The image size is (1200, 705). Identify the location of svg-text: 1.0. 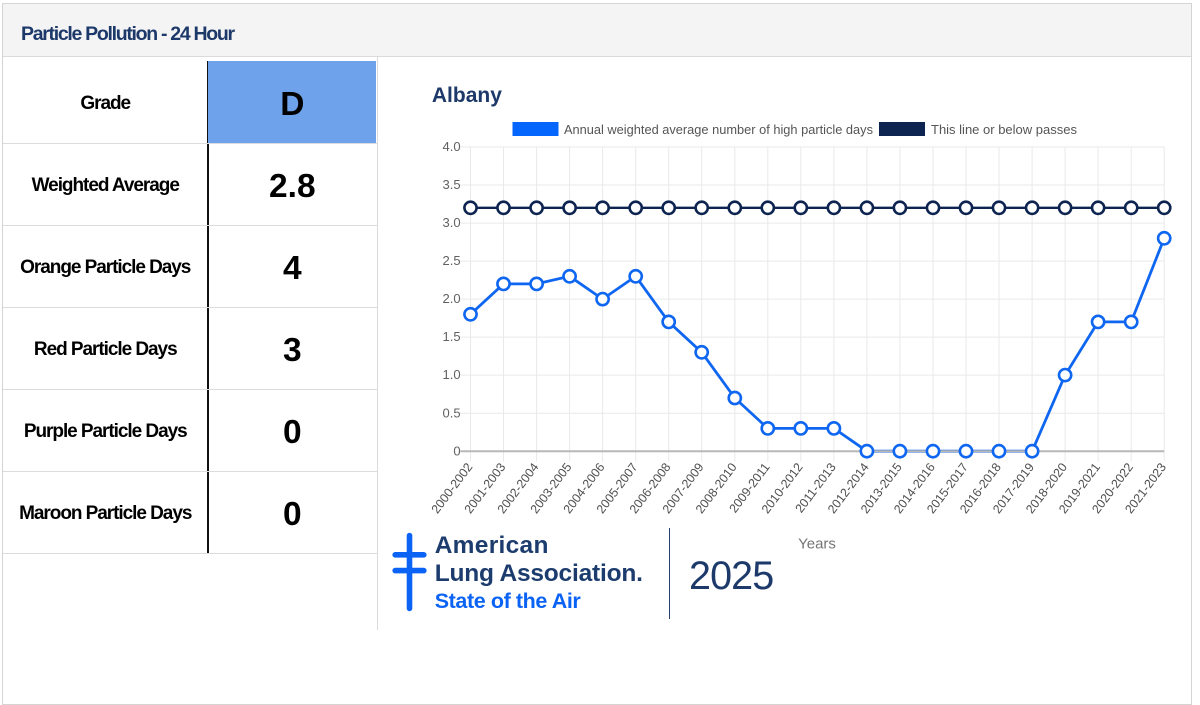
(452, 374).